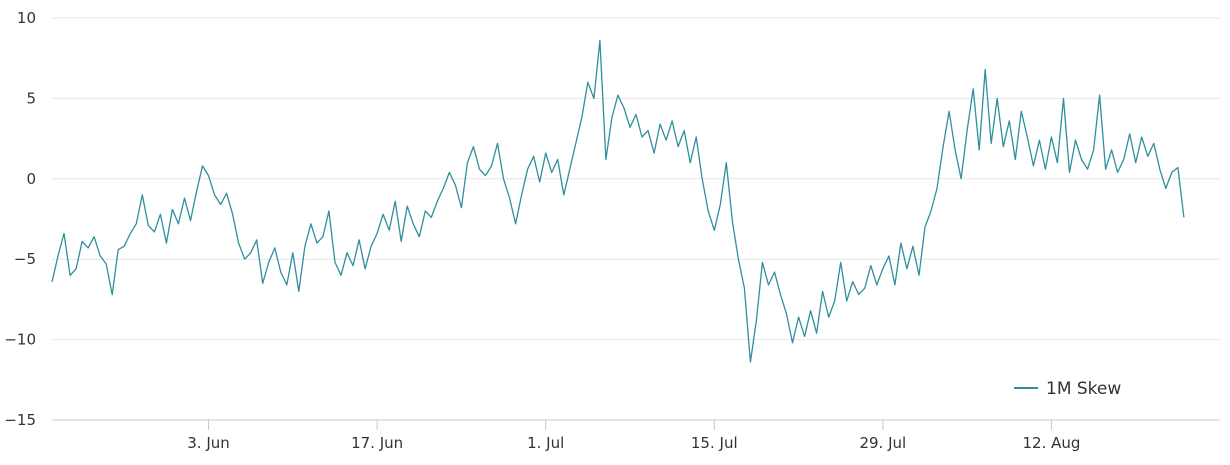 The height and width of the screenshot is (465, 1230). I want to click on legend: 1M Skew, so click(1067, 389).